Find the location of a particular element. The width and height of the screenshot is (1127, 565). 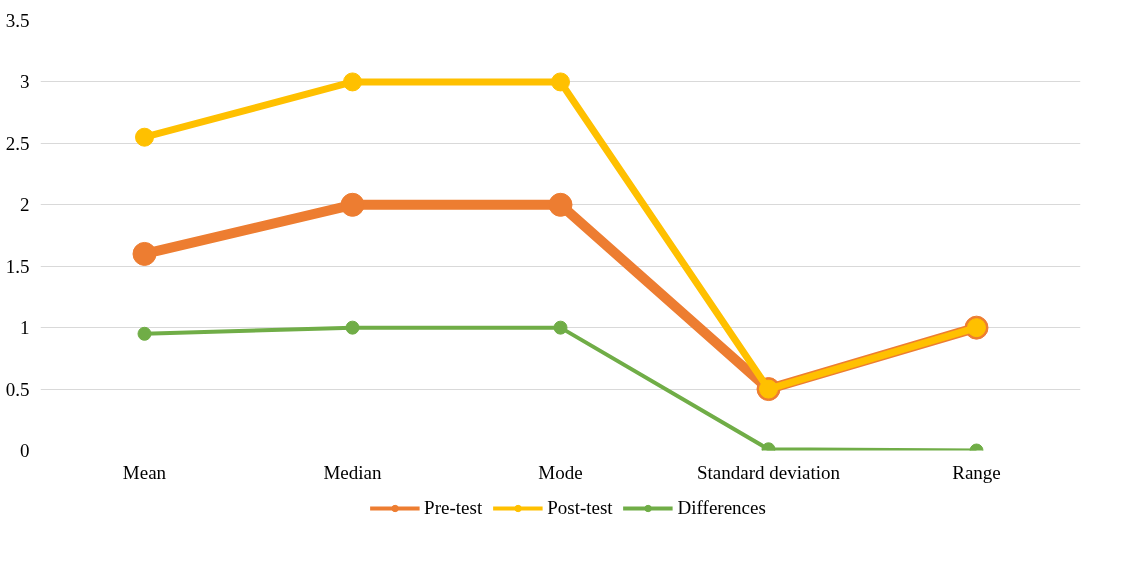

x-tick-label: Median is located at coordinates (353, 472).